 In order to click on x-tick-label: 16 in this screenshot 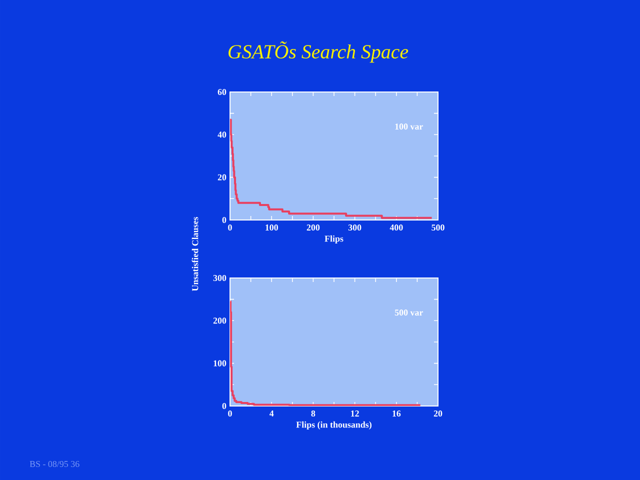, I will do `click(396, 413)`.